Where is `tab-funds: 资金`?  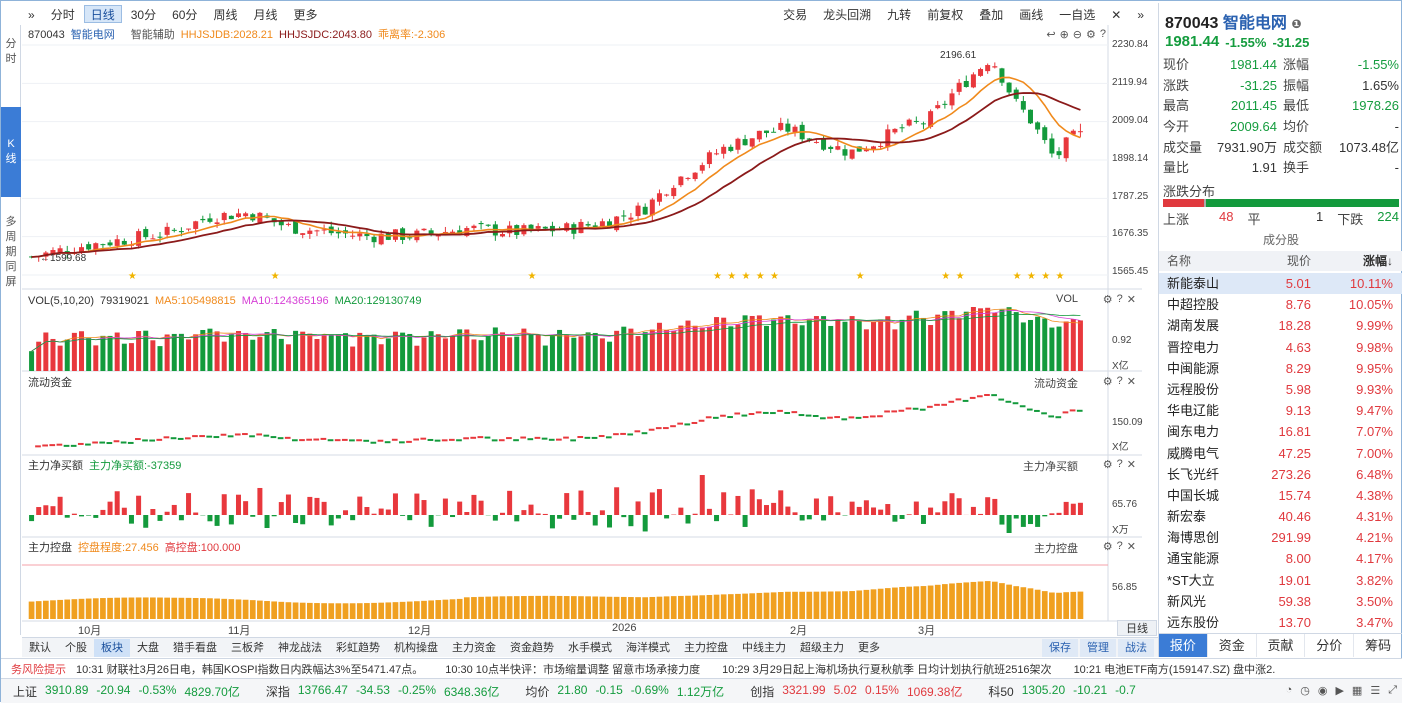 tab-funds: 资金 is located at coordinates (1232, 645).